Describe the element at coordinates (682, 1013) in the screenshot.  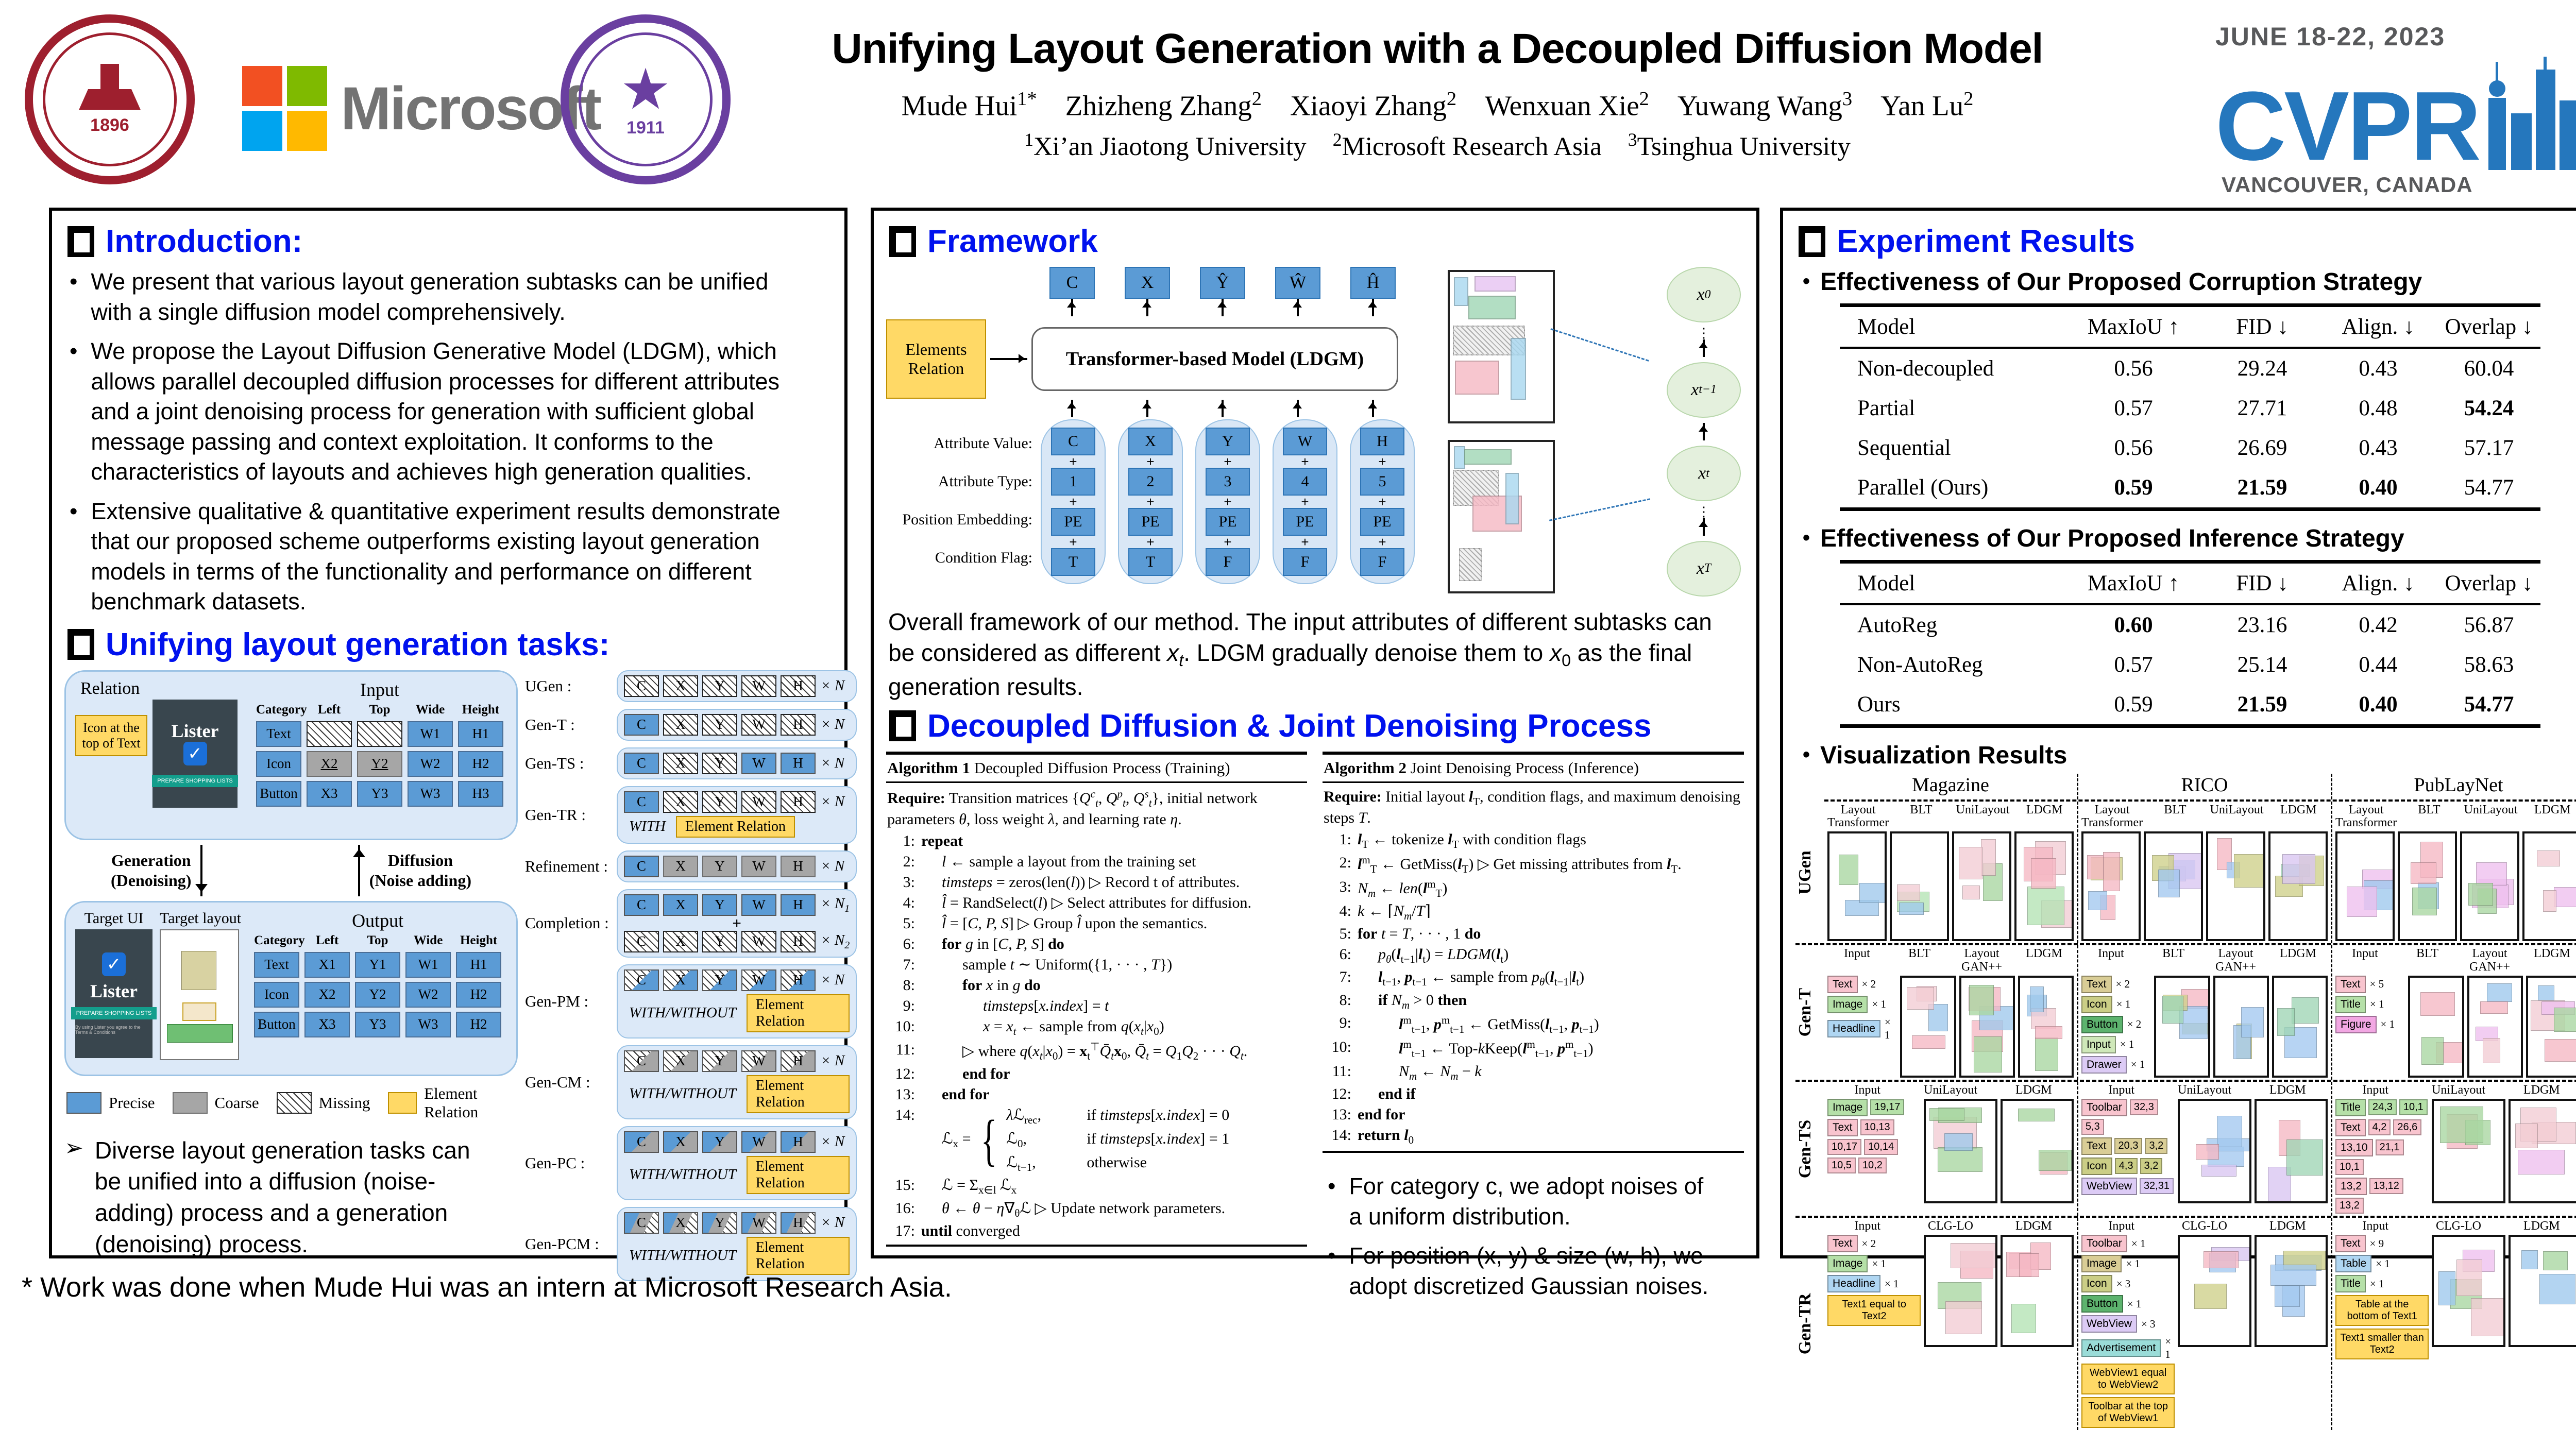
I see `with-label: WITH/WITHOUT` at that location.